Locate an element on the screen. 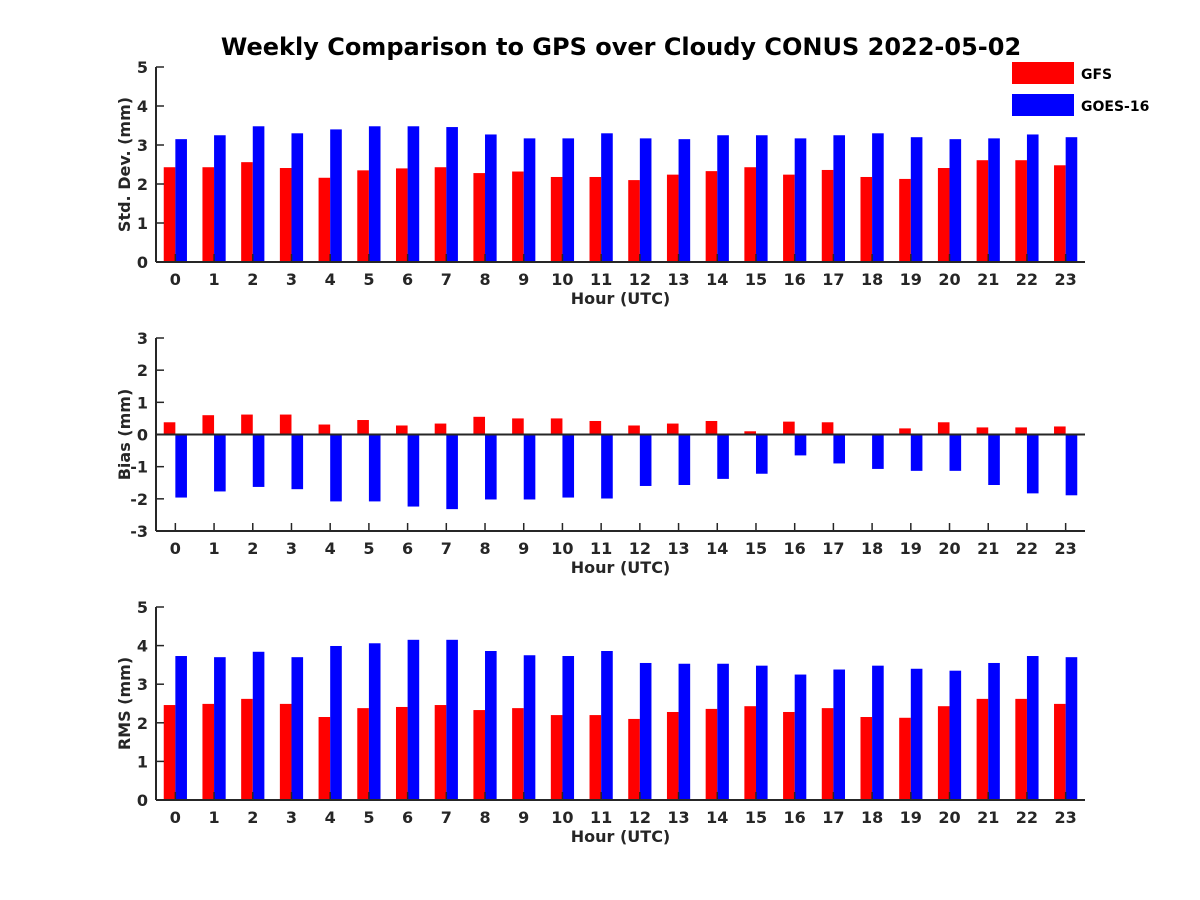  x-tick-label: 14 is located at coordinates (717, 279).